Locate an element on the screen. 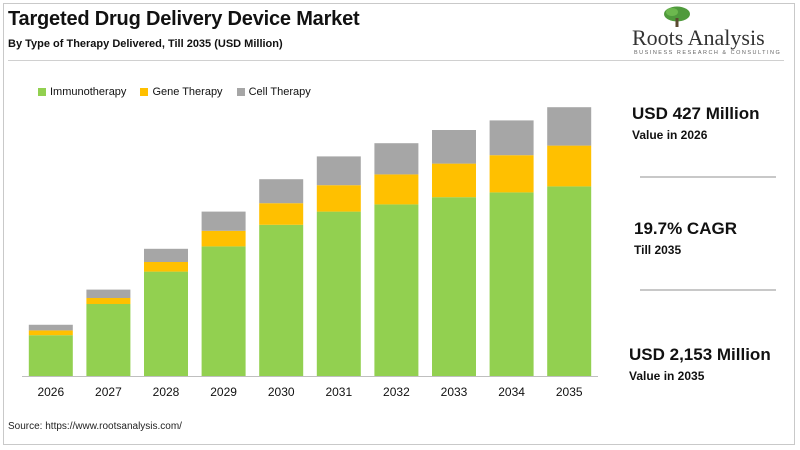 The image size is (800, 450). legend-item-immunotherapy: Immunotherapy is located at coordinates (82, 92).